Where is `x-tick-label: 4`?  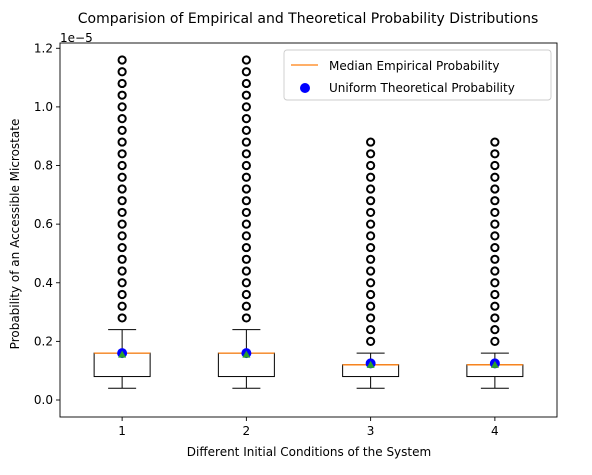 x-tick-label: 4 is located at coordinates (495, 431).